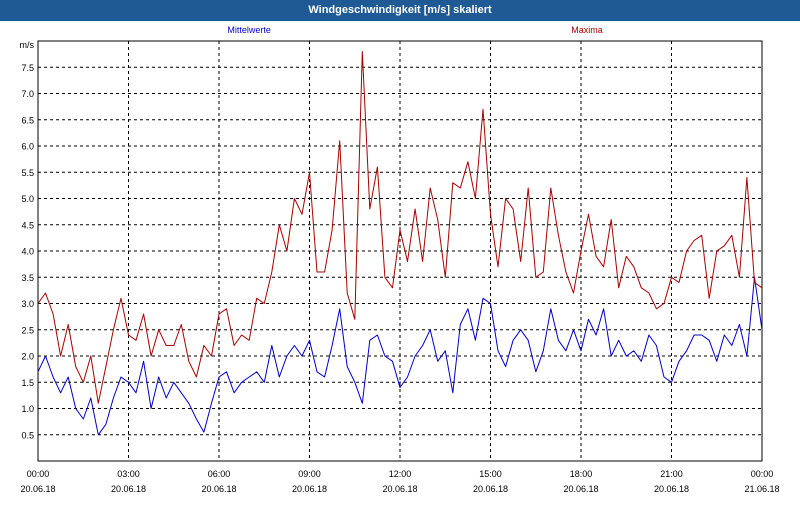  Describe the element at coordinates (128, 474) in the screenshot. I see `x-tick-time: 03:00` at that location.